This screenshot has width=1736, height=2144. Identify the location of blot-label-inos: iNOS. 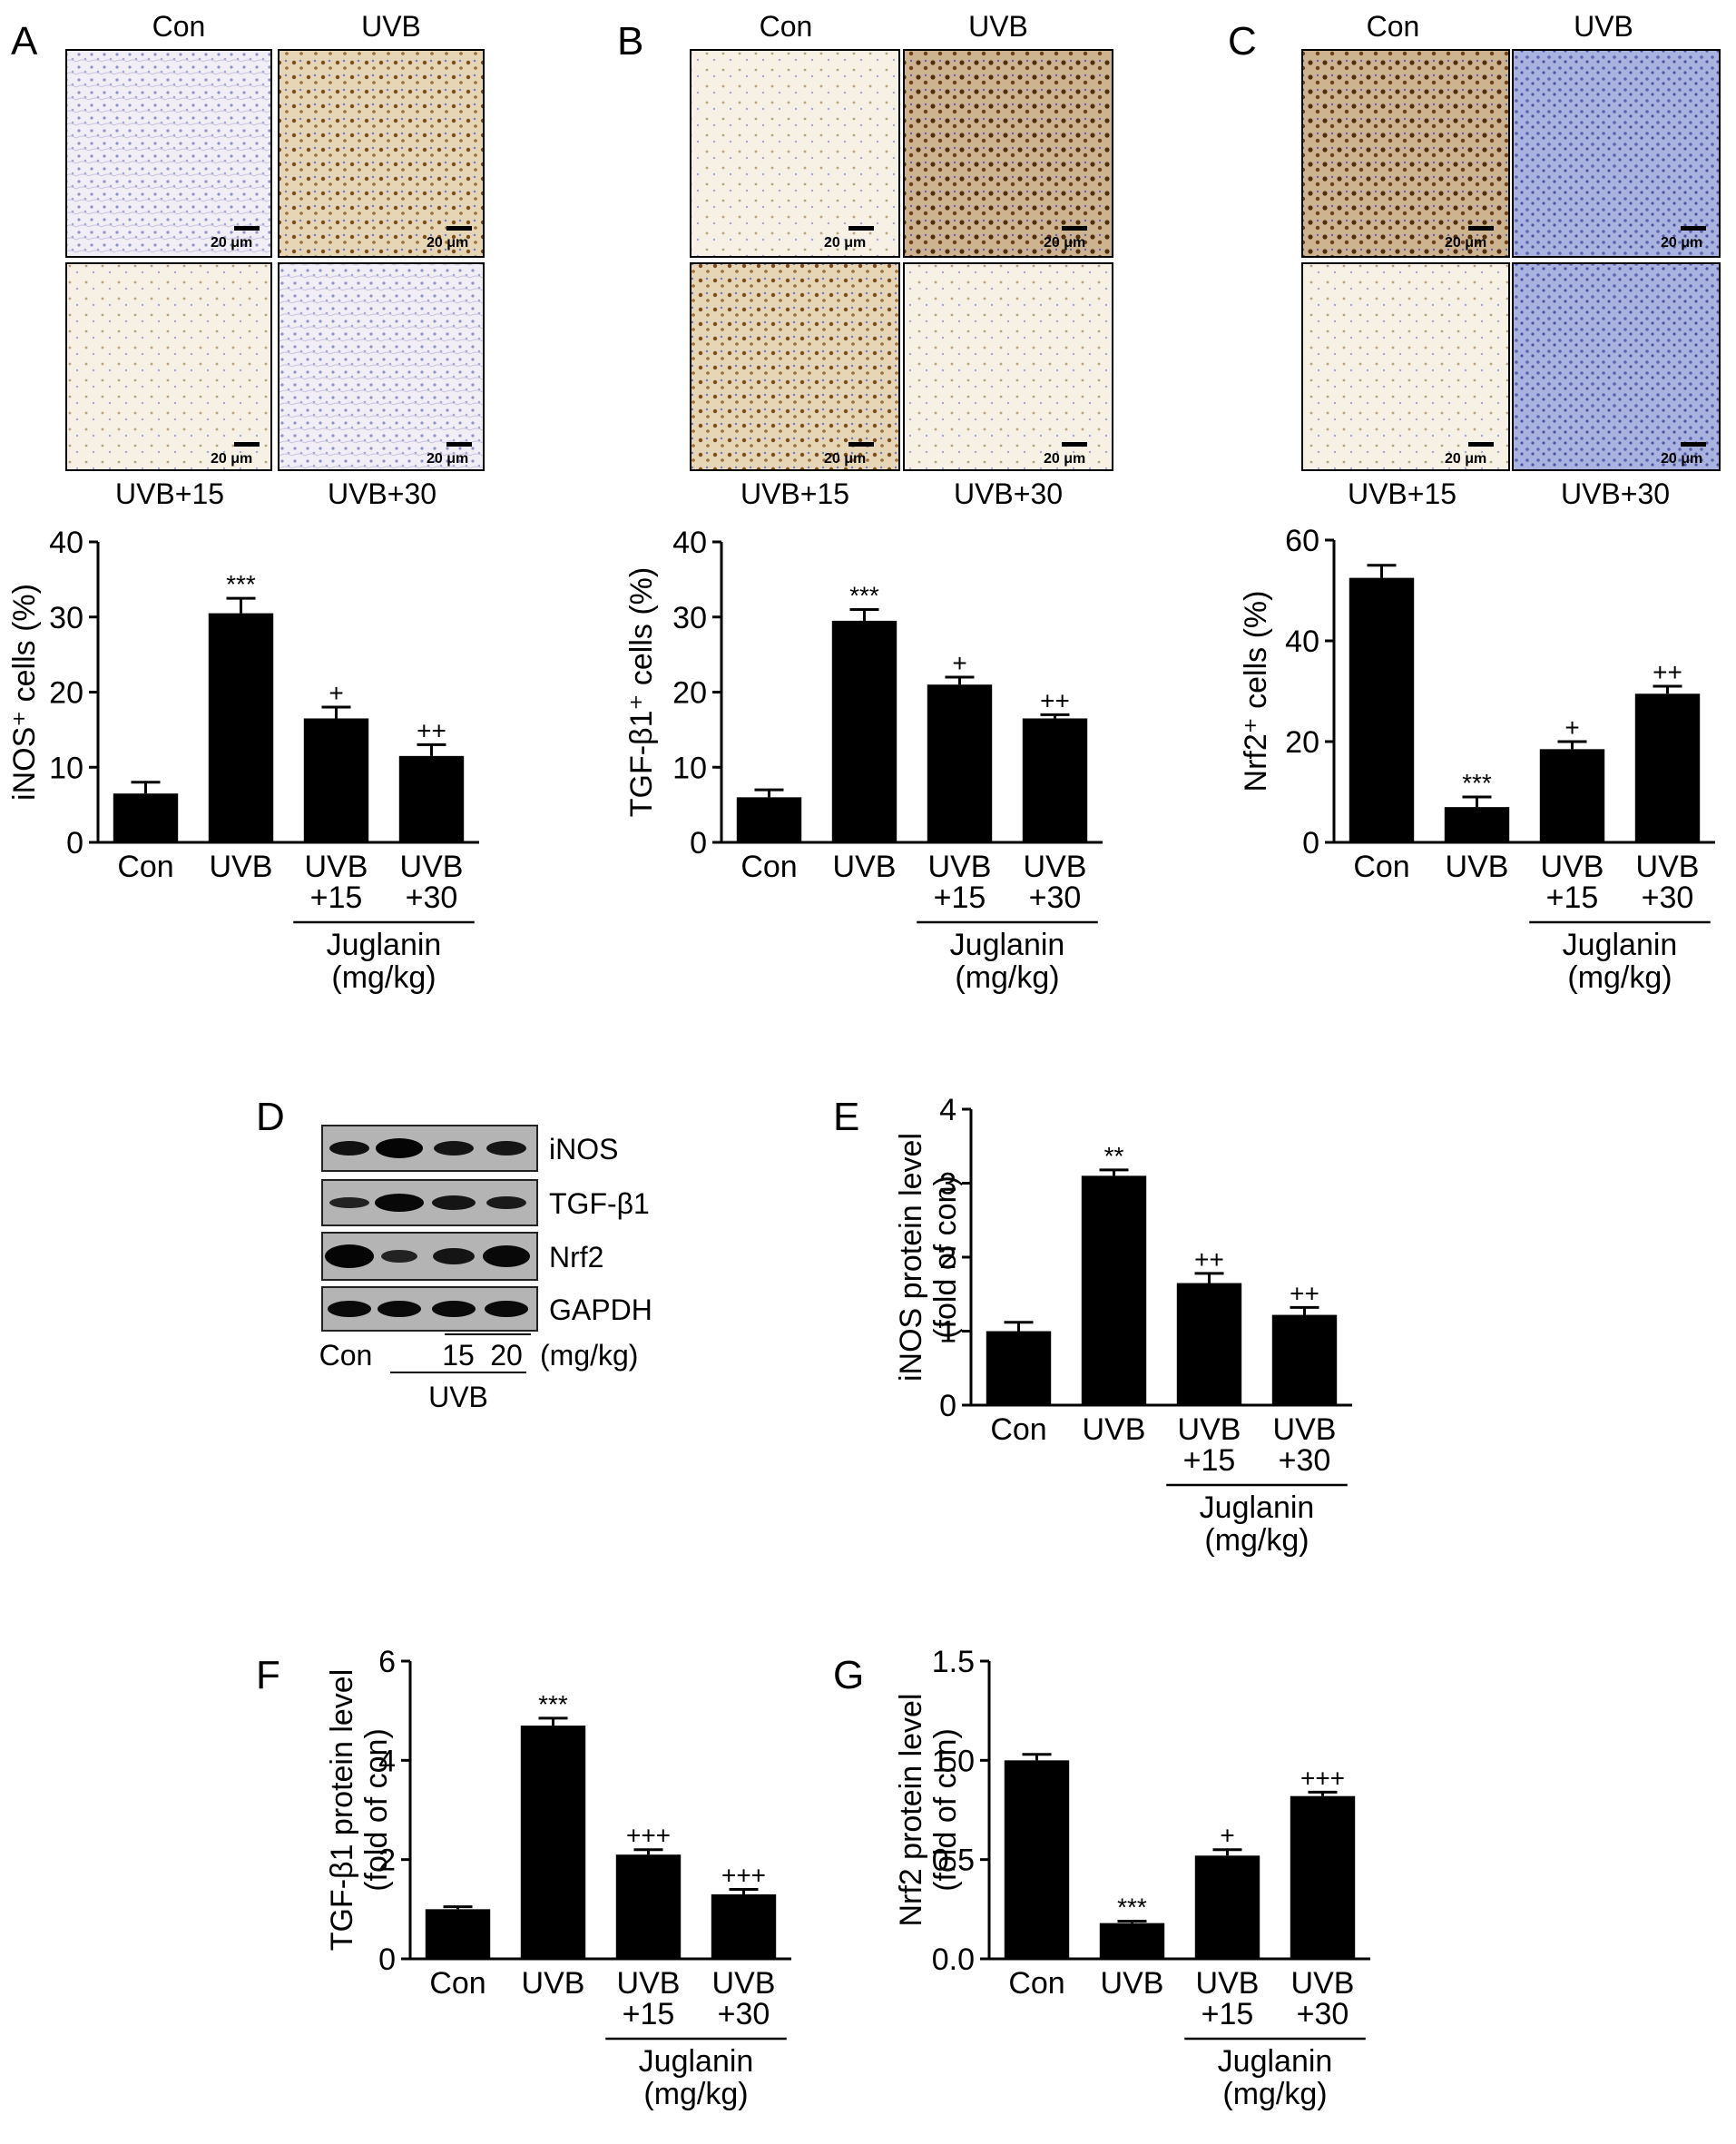
(583, 1149).